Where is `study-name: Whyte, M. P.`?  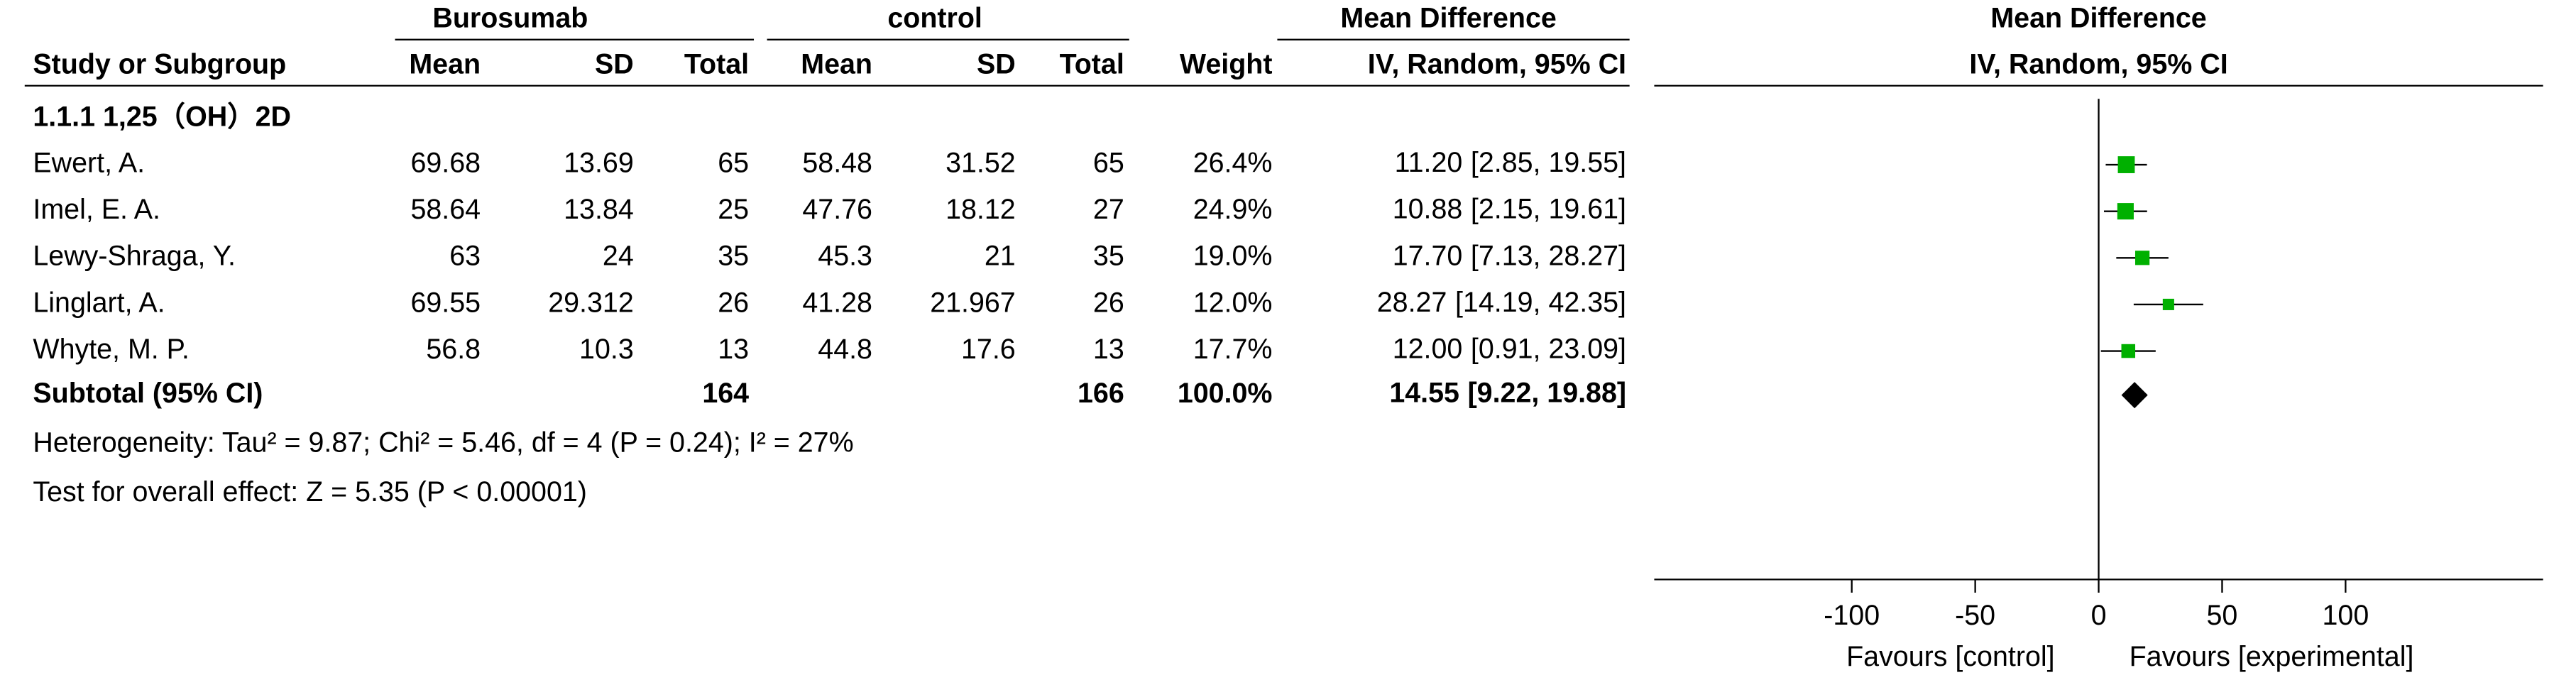 study-name: Whyte, M. P. is located at coordinates (111, 350).